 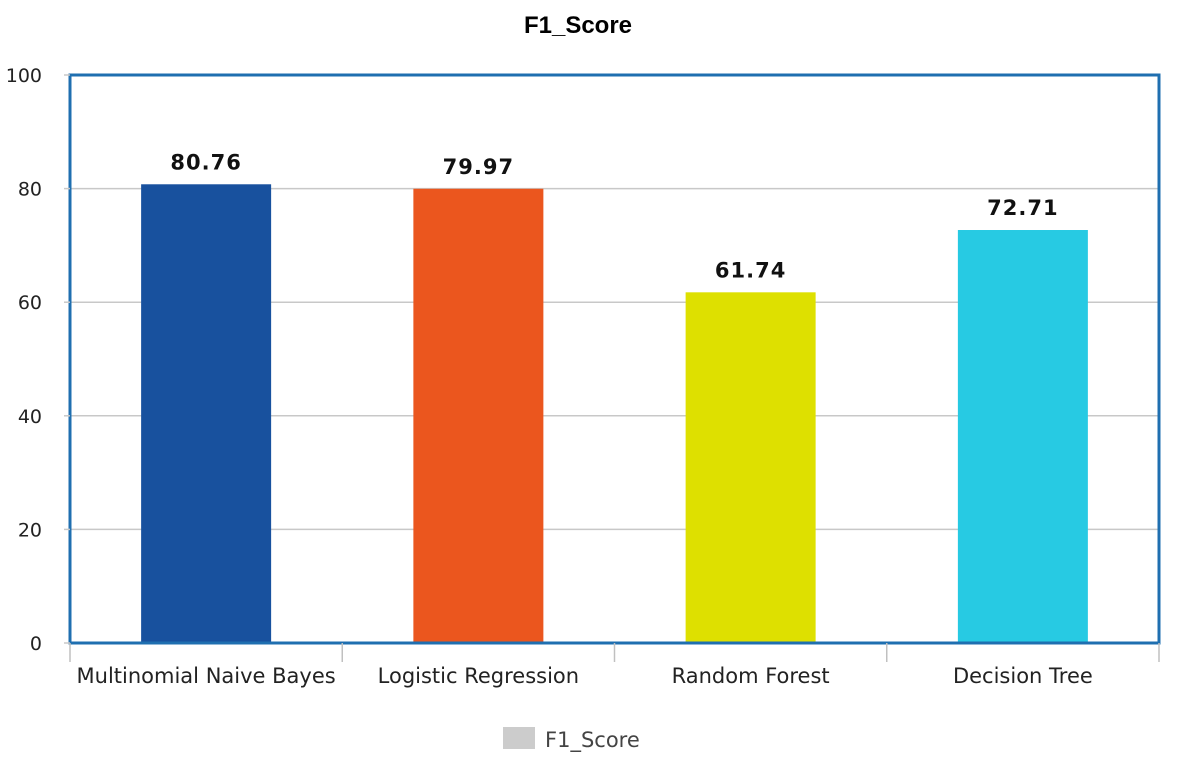 I want to click on legend-swatch-f1-score, so click(x=519, y=738).